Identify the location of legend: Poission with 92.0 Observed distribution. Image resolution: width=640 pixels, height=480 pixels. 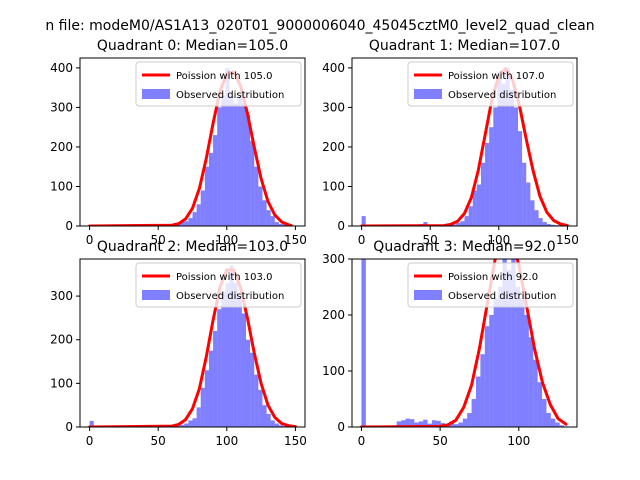
(490, 285).